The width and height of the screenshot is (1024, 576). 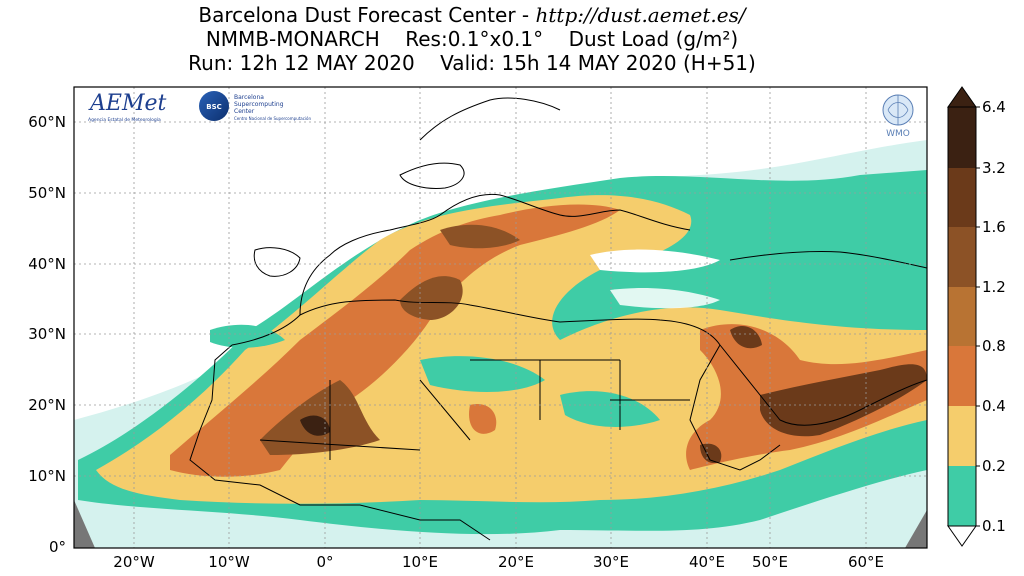 What do you see at coordinates (994, 227) in the screenshot?
I see `colorbar-label: 1.6` at bounding box center [994, 227].